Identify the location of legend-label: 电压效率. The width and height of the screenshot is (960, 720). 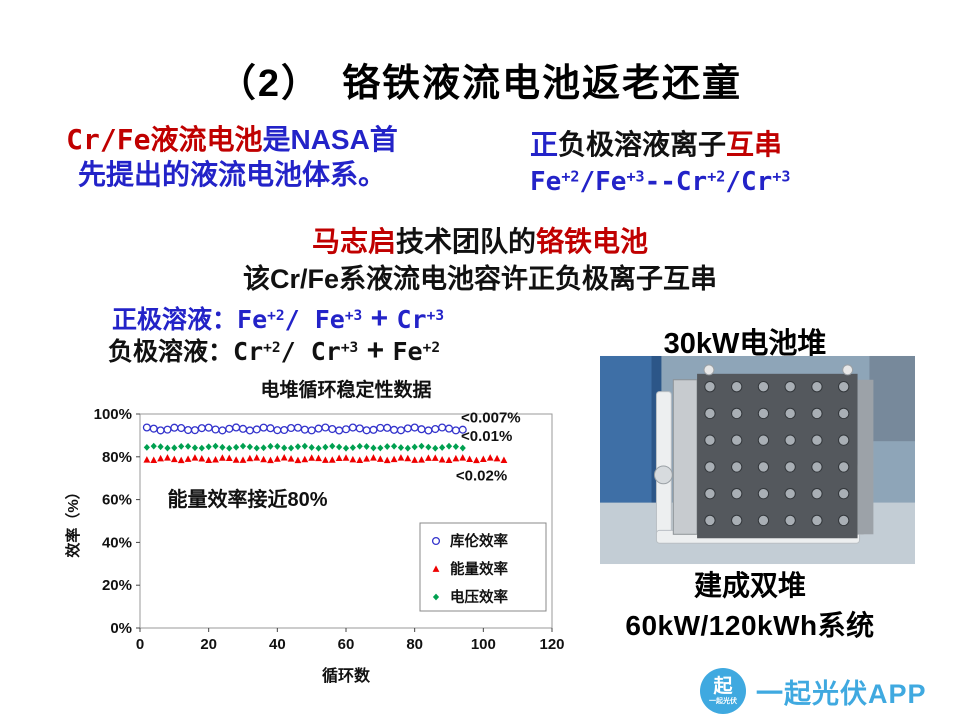
(479, 597).